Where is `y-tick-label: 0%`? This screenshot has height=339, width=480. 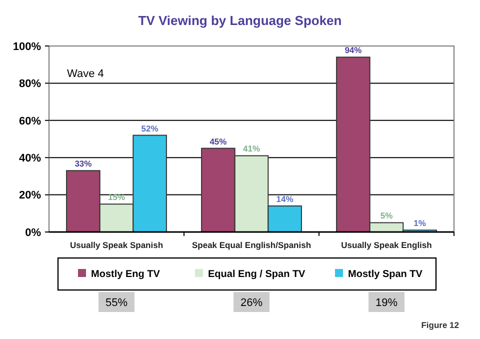 y-tick-label: 0% is located at coordinates (33, 232).